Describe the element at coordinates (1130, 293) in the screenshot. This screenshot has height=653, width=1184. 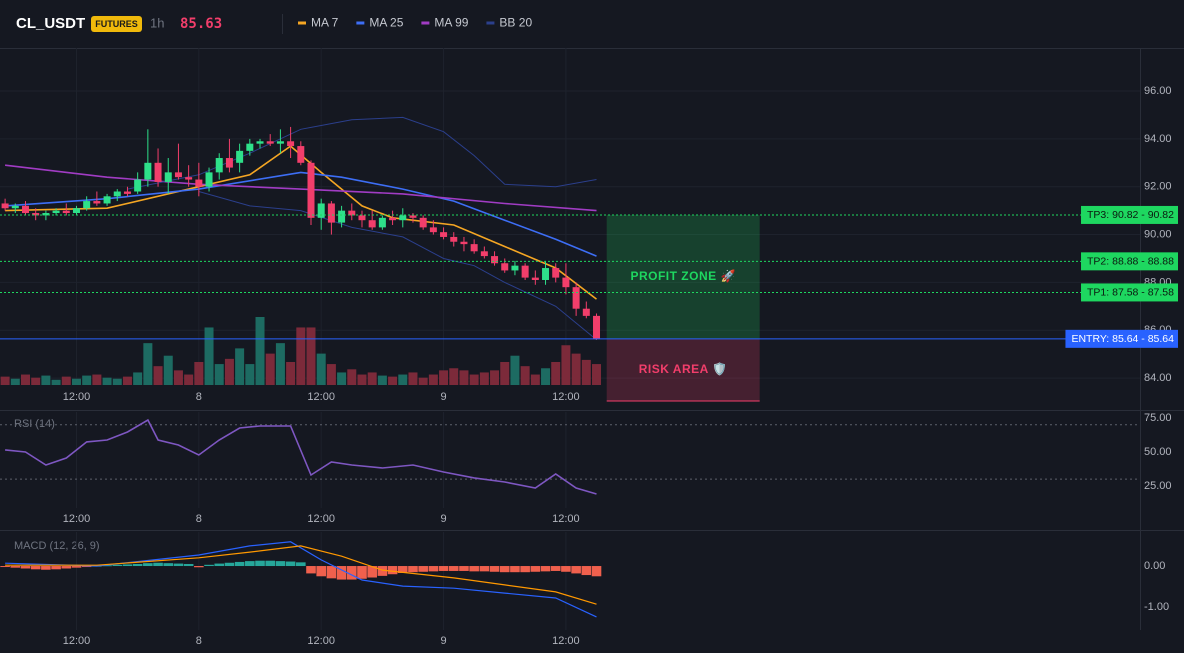
I see `level-label: TP1: 87.58 - 87.58` at that location.